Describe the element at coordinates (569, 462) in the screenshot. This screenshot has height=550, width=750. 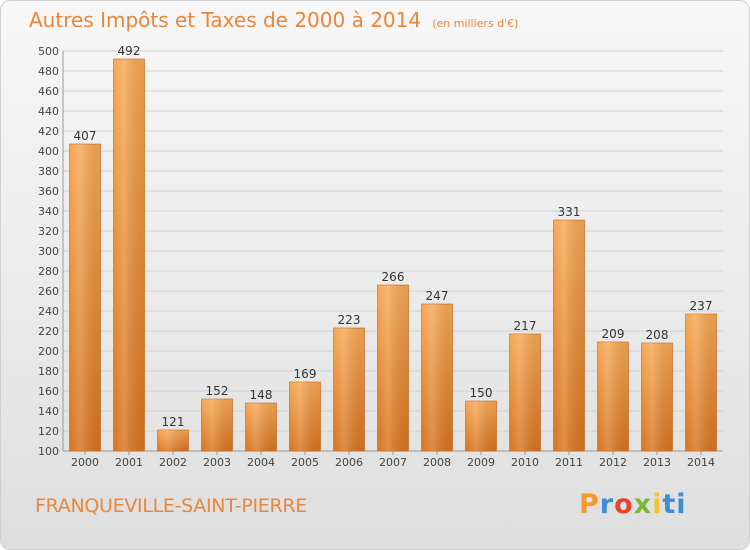
I see `x-tick-label-2011: 2011` at that location.